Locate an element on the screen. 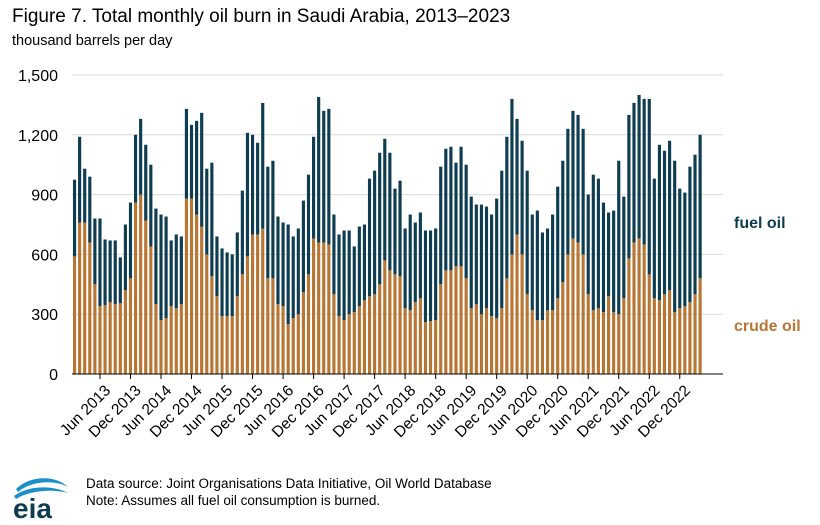 Image resolution: width=820 pixels, height=525 pixels. y-tick-label: 1,200 is located at coordinates (38, 136).